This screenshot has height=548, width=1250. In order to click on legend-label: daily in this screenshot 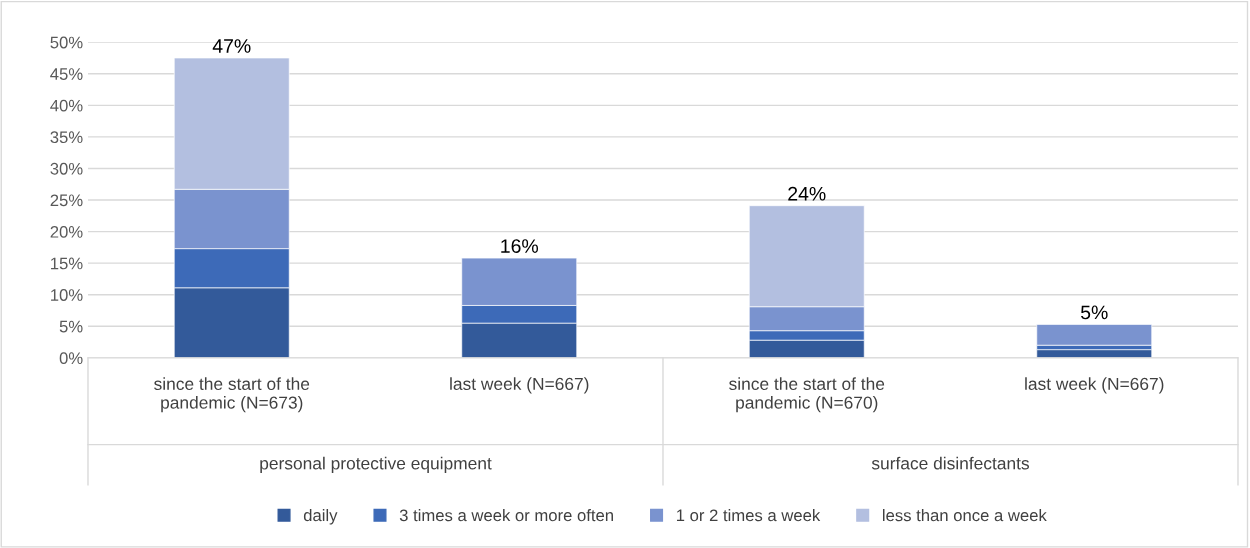, I will do `click(320, 517)`.